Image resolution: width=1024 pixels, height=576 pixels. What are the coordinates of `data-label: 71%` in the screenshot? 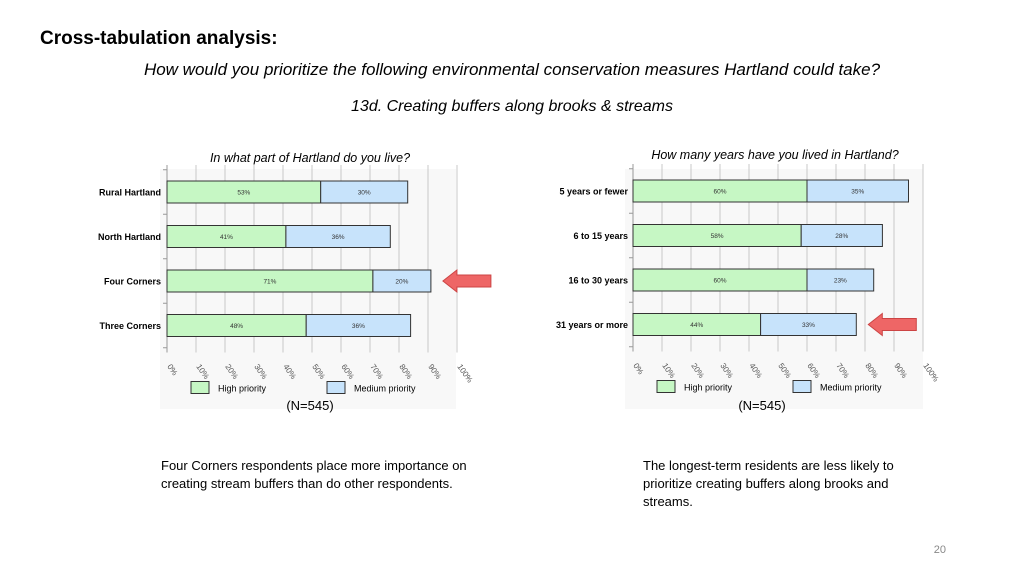 It's located at (269, 282).